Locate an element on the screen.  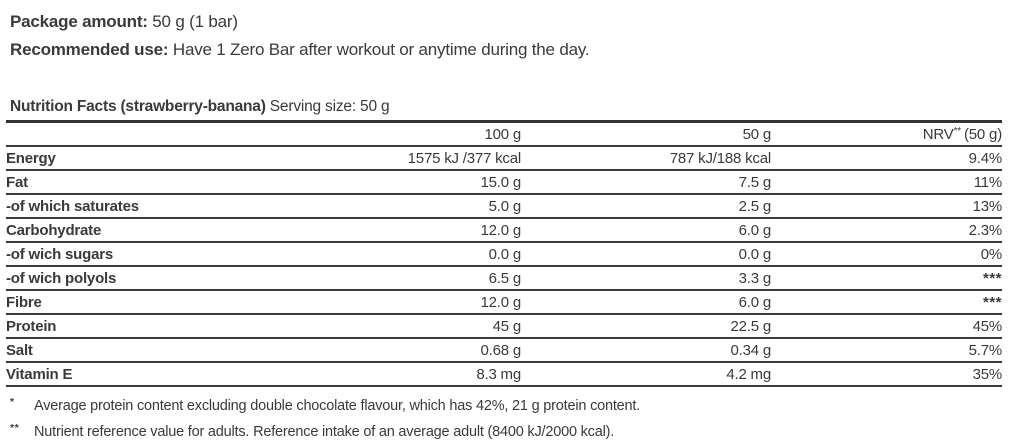
nrv-header-suffix: (50 g) is located at coordinates (983, 134).